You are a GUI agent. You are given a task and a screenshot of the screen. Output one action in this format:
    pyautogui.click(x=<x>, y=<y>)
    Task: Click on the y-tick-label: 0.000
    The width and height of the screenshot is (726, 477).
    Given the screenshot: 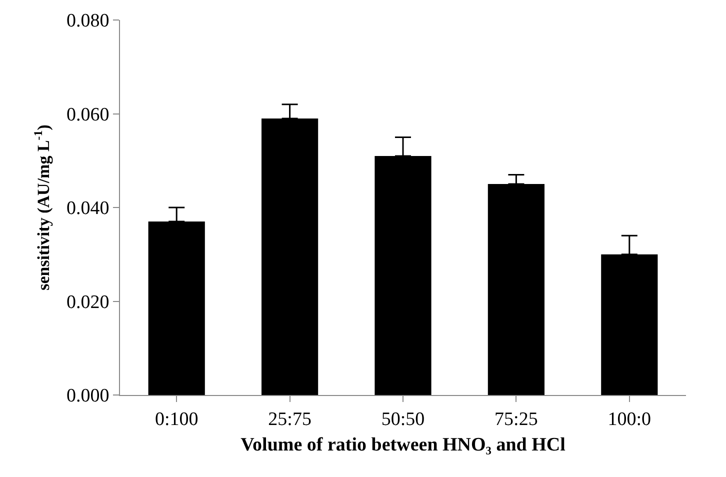 What is the action you would take?
    pyautogui.click(x=88, y=396)
    